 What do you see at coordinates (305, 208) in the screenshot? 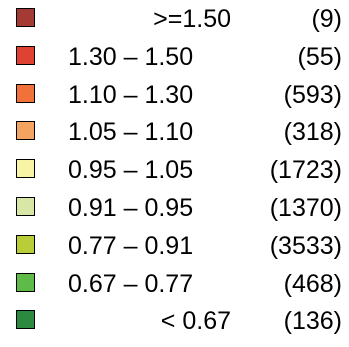
I see `legend-count-label: (1370)` at bounding box center [305, 208].